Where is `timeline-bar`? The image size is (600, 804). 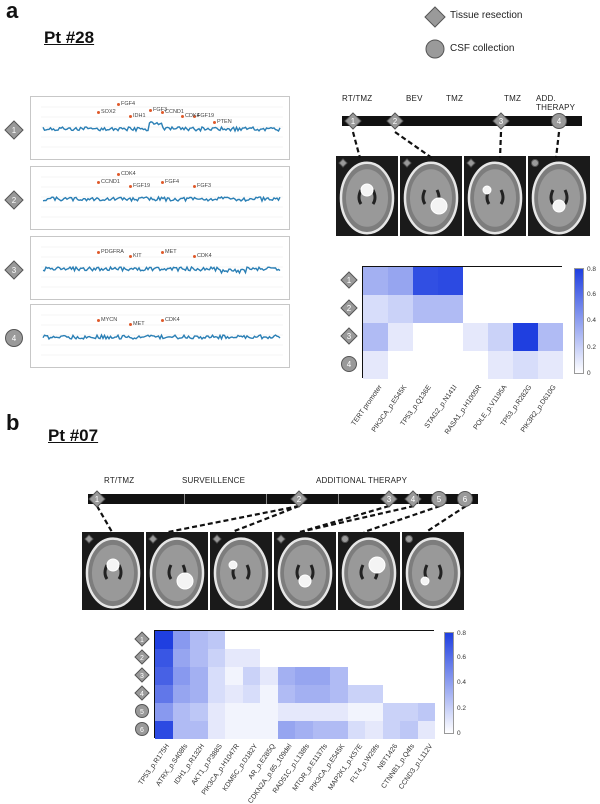 timeline-bar is located at coordinates (283, 499).